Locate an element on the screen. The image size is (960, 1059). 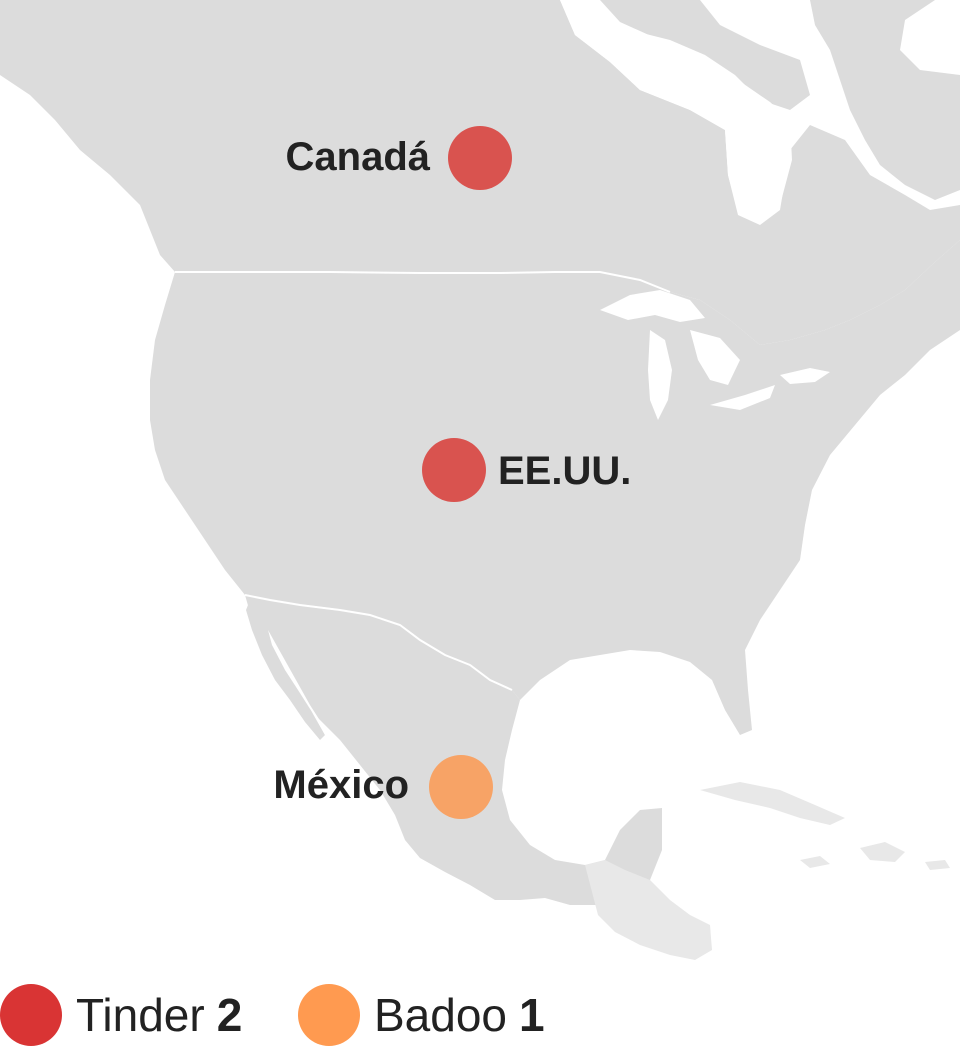
marker-usa is located at coordinates (454, 470).